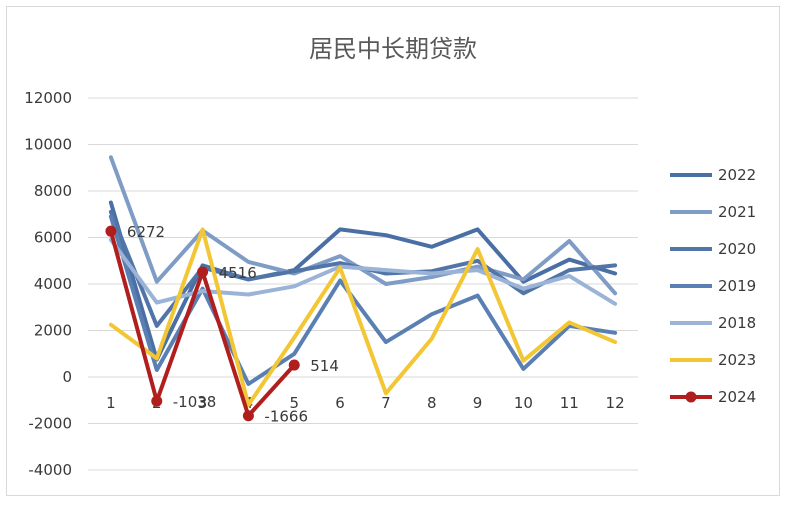 The height and width of the screenshot is (515, 802). Describe the element at coordinates (386, 403) in the screenshot. I see `x-tick-label-7: 7` at that location.